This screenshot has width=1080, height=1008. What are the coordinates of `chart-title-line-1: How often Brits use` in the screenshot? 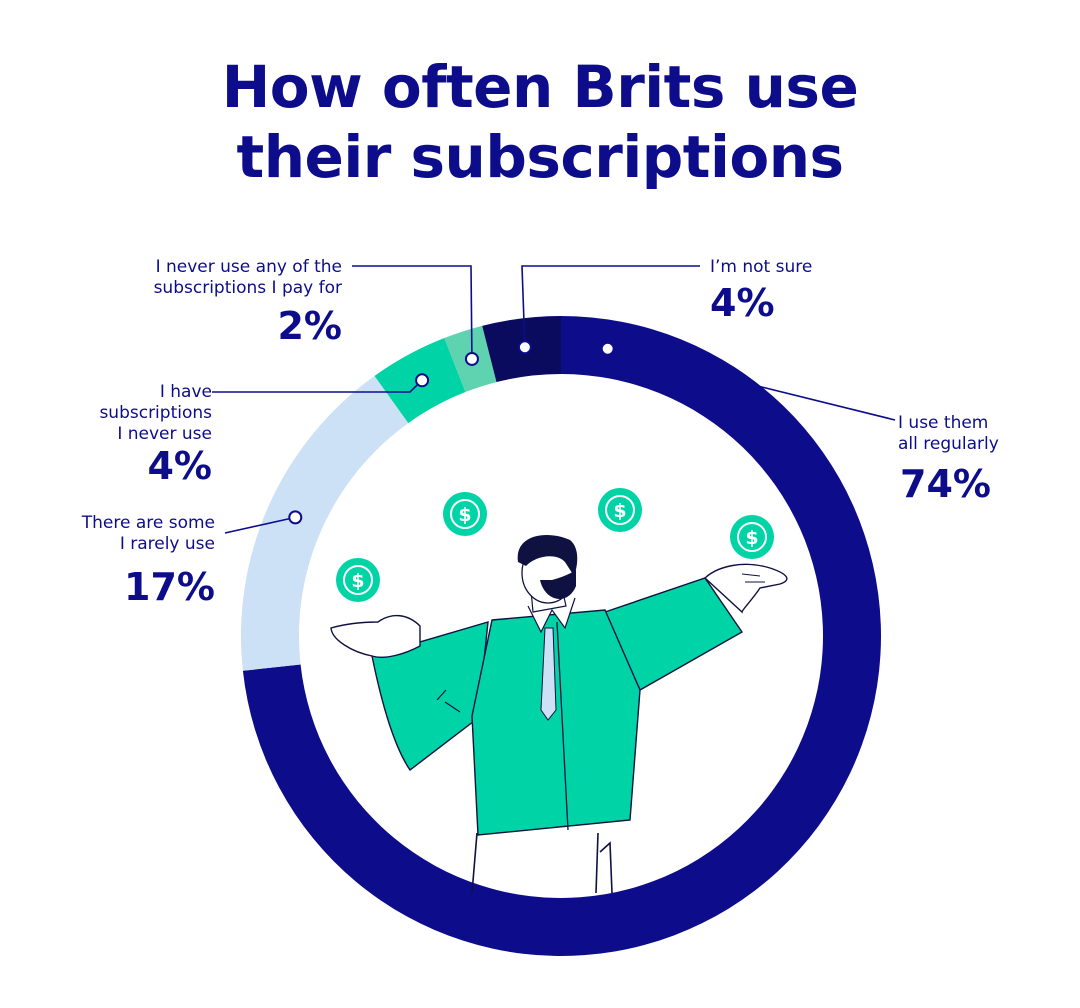 It's located at (540, 87).